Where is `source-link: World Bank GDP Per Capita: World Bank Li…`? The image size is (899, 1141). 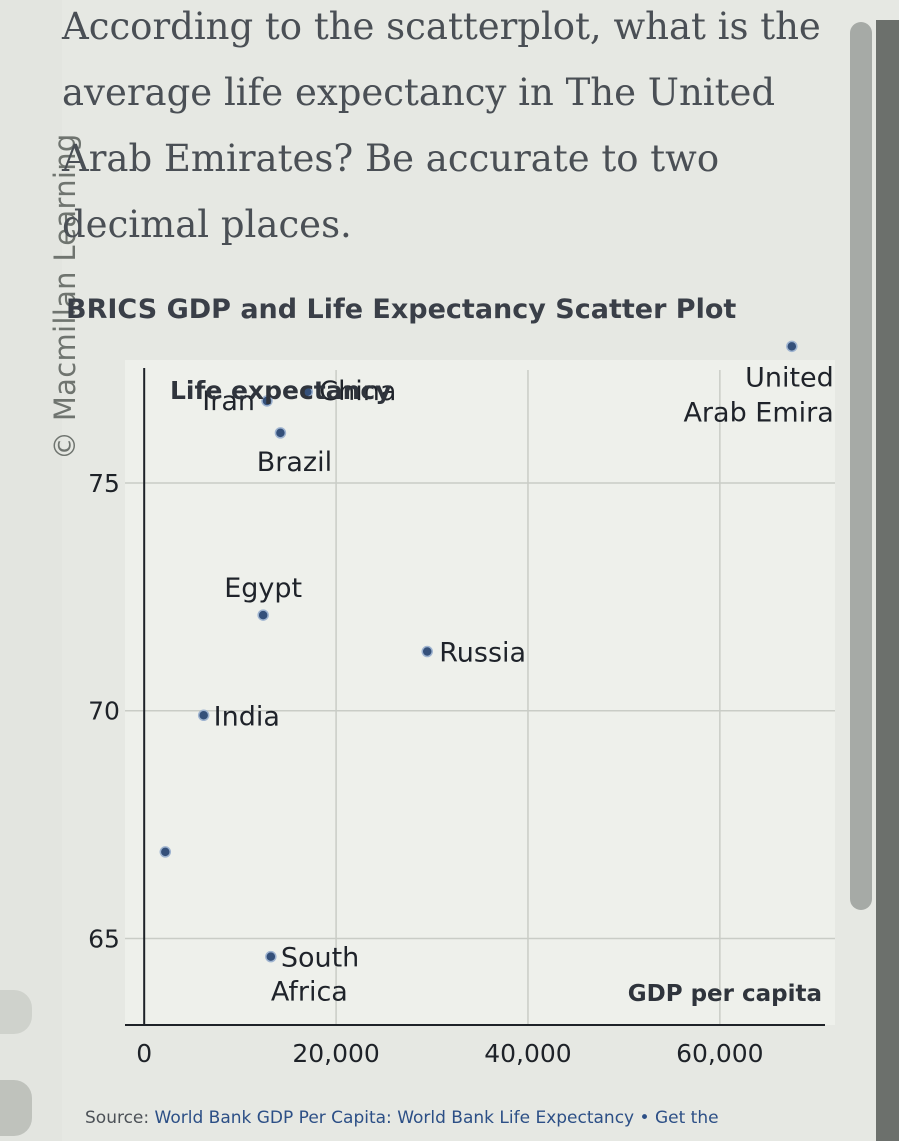 source-link: World Bank GDP Per Capita: World Bank Li… is located at coordinates (436, 1118).